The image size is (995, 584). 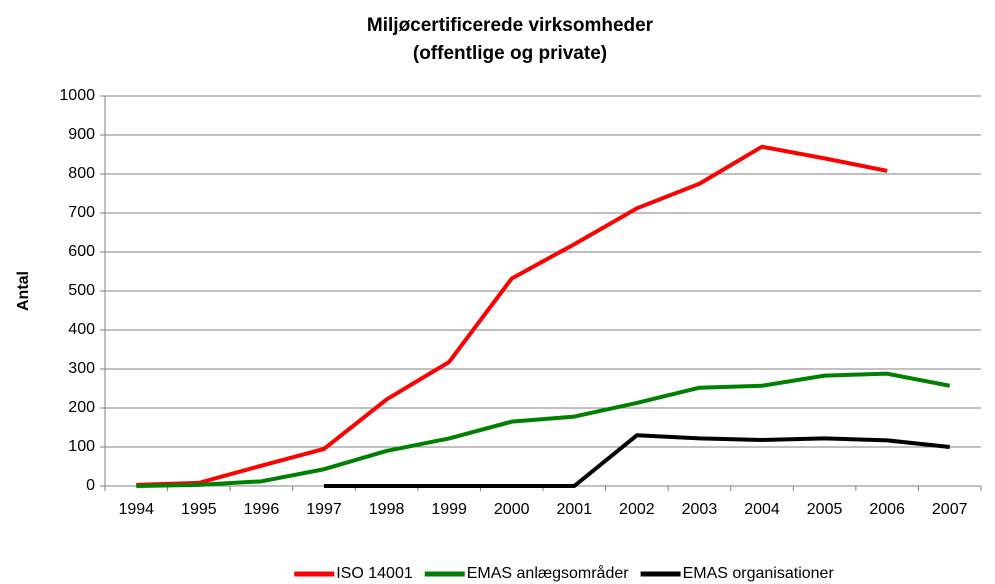 I want to click on y-axis-label: Antal, so click(x=23, y=291).